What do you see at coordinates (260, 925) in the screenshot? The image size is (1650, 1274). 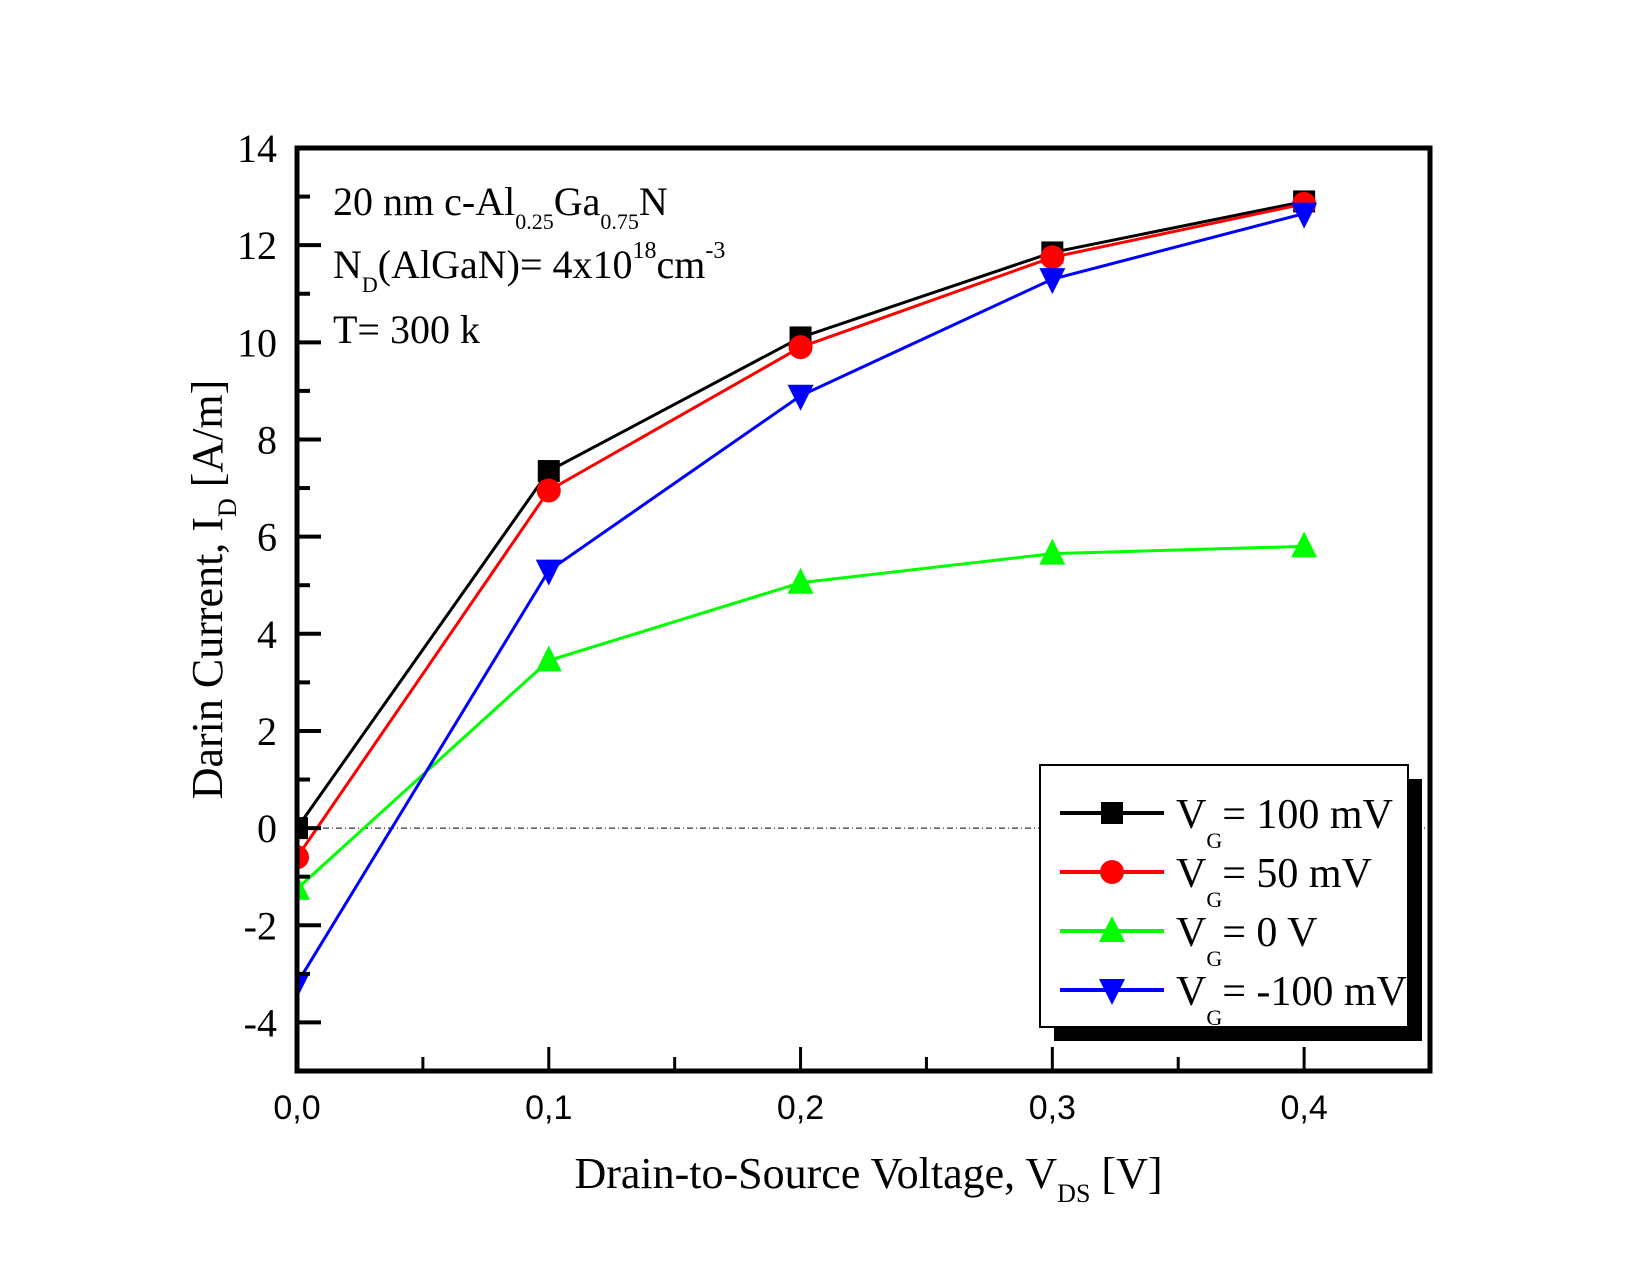 I see `y-tick-label: -2` at bounding box center [260, 925].